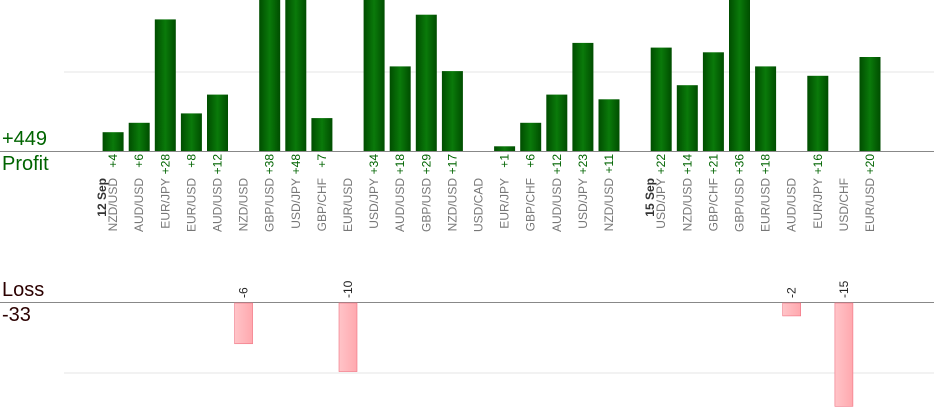  I want to click on value-label: +16, so click(818, 164).